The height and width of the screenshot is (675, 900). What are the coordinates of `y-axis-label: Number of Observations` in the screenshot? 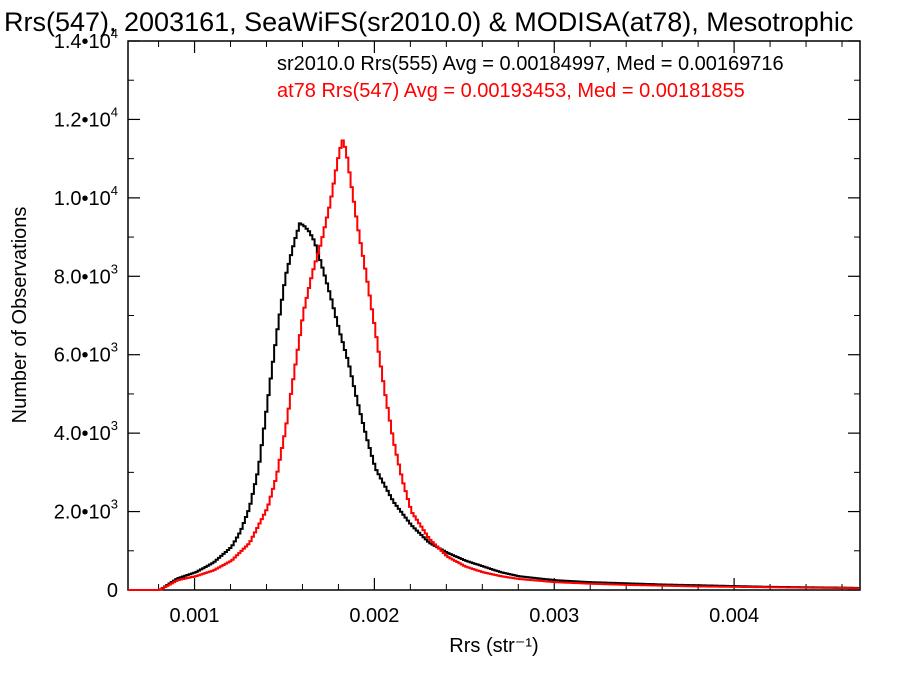 It's located at (20, 315).